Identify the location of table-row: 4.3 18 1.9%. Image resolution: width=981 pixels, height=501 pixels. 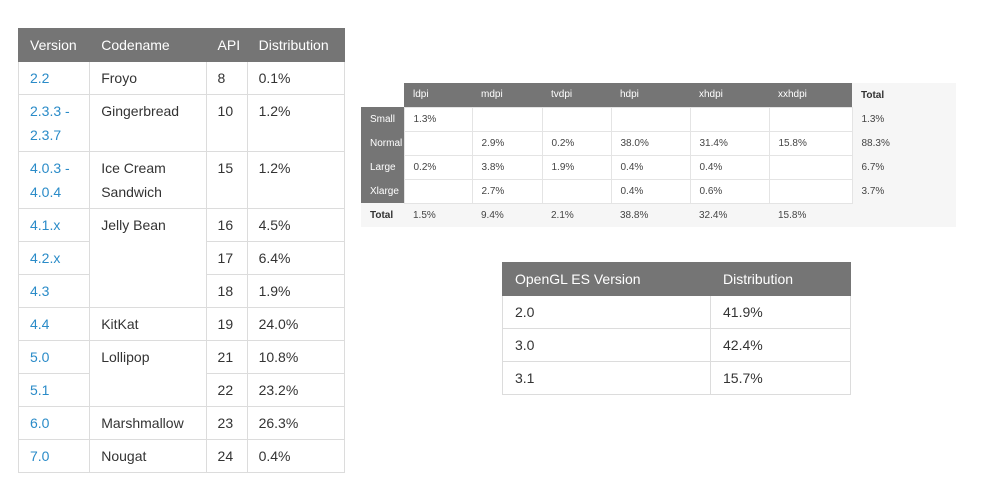
(181, 291).